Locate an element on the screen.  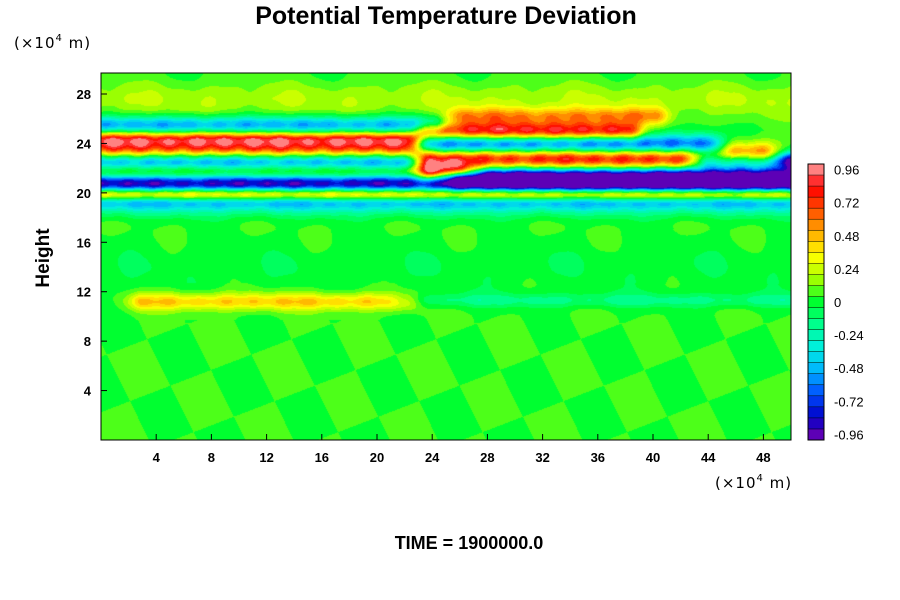
colorbar-tick-label: -0.24 is located at coordinates (849, 335).